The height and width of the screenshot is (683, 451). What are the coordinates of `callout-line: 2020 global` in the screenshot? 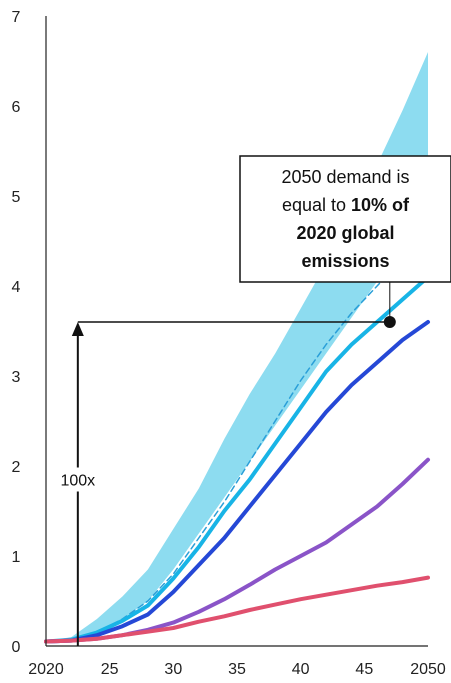 It's located at (345, 233).